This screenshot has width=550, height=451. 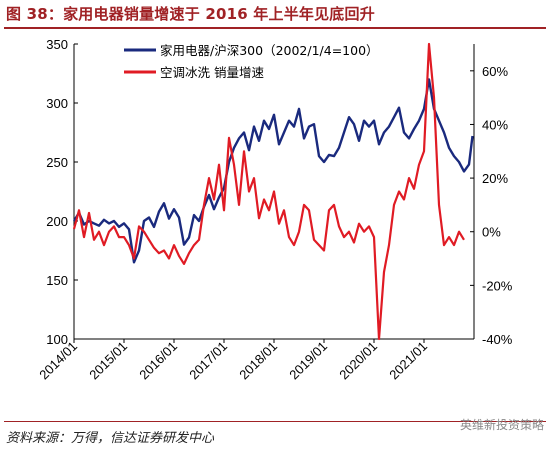 What do you see at coordinates (57, 162) in the screenshot?
I see `left-tick-label: 250` at bounding box center [57, 162].